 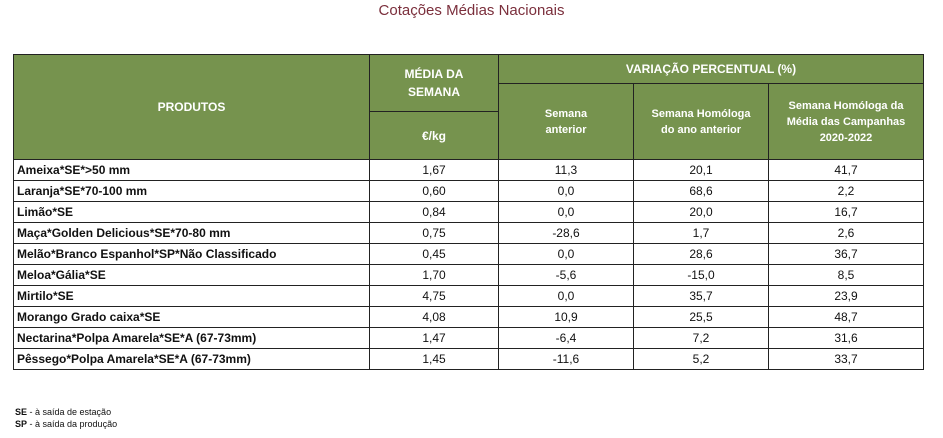 What do you see at coordinates (566, 317) in the screenshot?
I see `cell-semana-anterior: 10,9` at bounding box center [566, 317].